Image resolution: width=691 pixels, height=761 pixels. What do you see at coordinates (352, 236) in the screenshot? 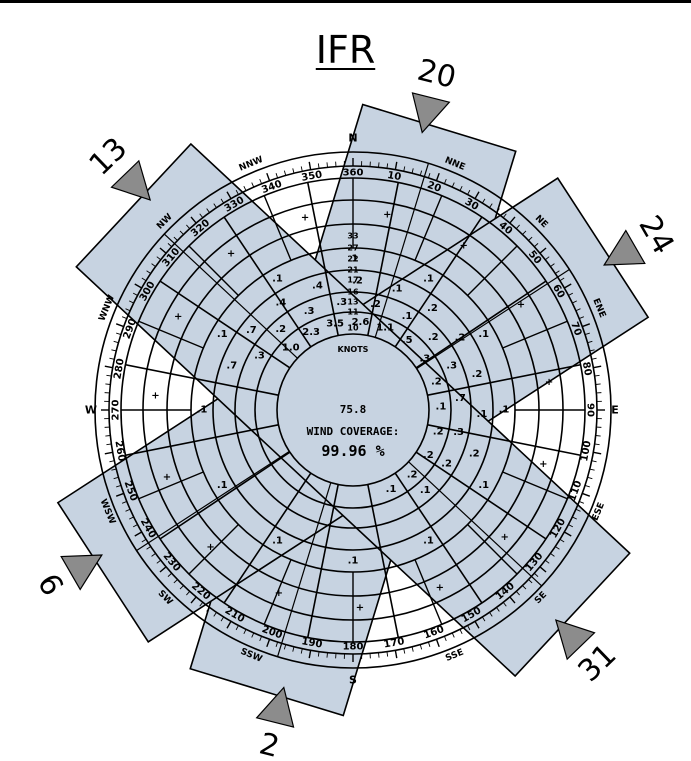
I see `speed-ring-label-33: 33` at bounding box center [352, 236].